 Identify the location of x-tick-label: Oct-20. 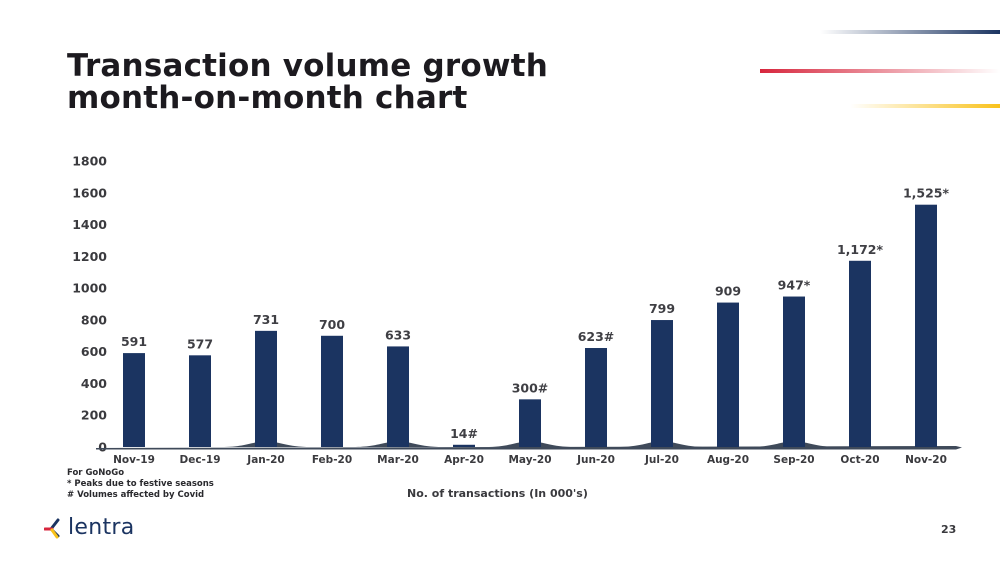
(859, 460).